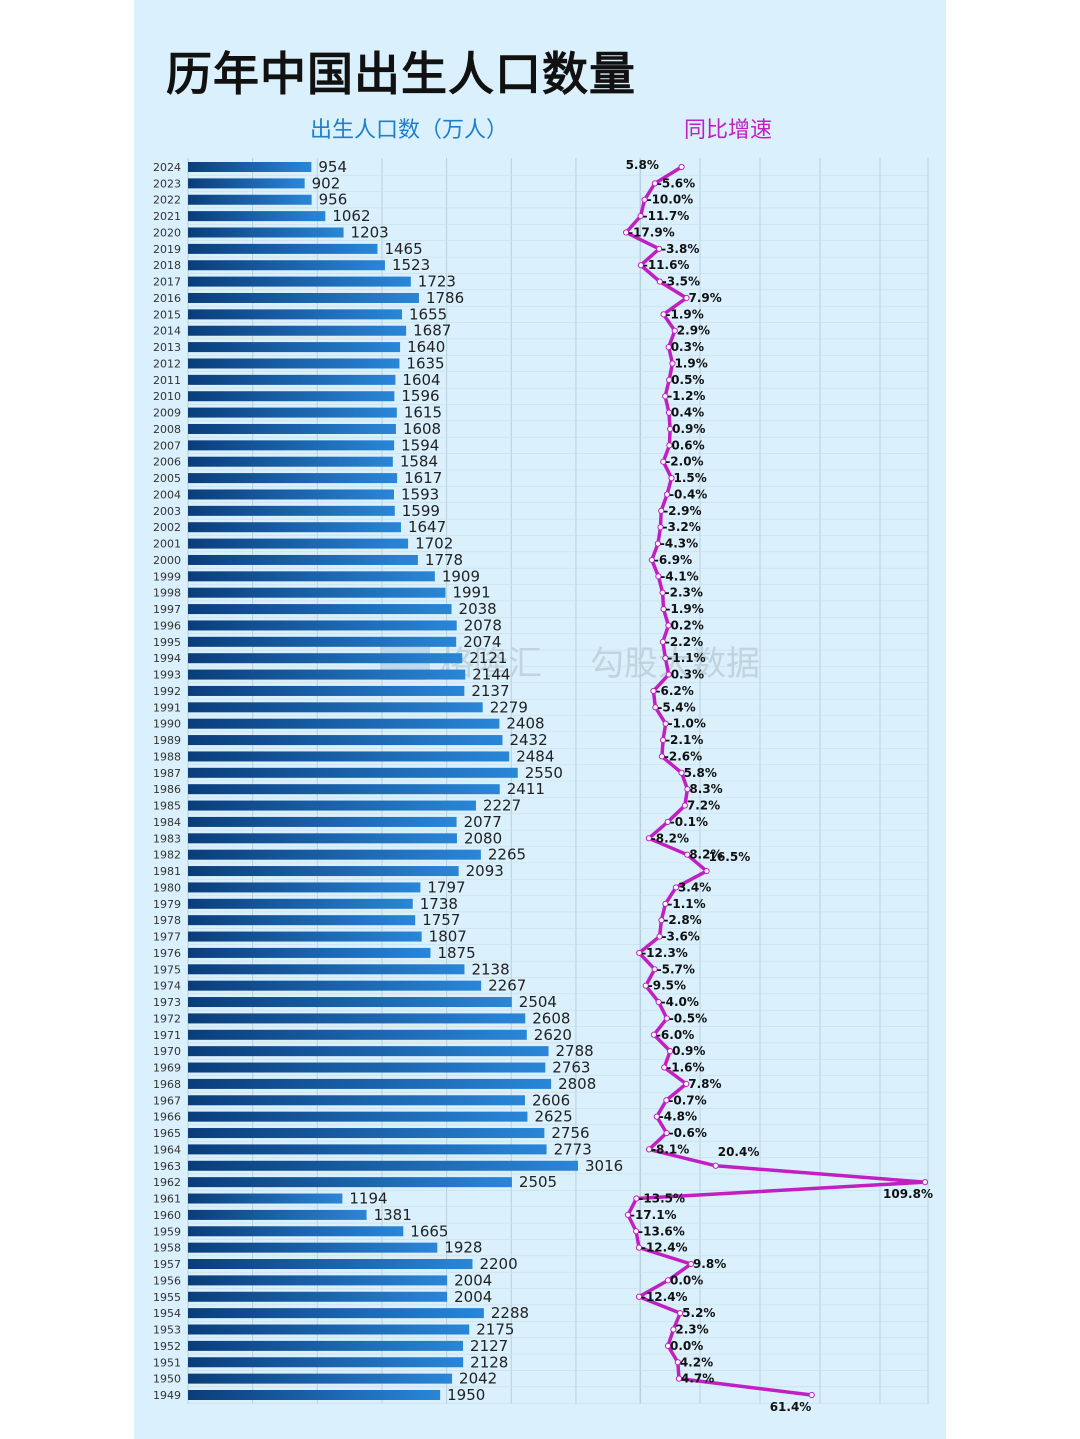 The width and height of the screenshot is (1080, 1439). Describe the element at coordinates (167, 1084) in the screenshot. I see `year-label: 1968` at that location.